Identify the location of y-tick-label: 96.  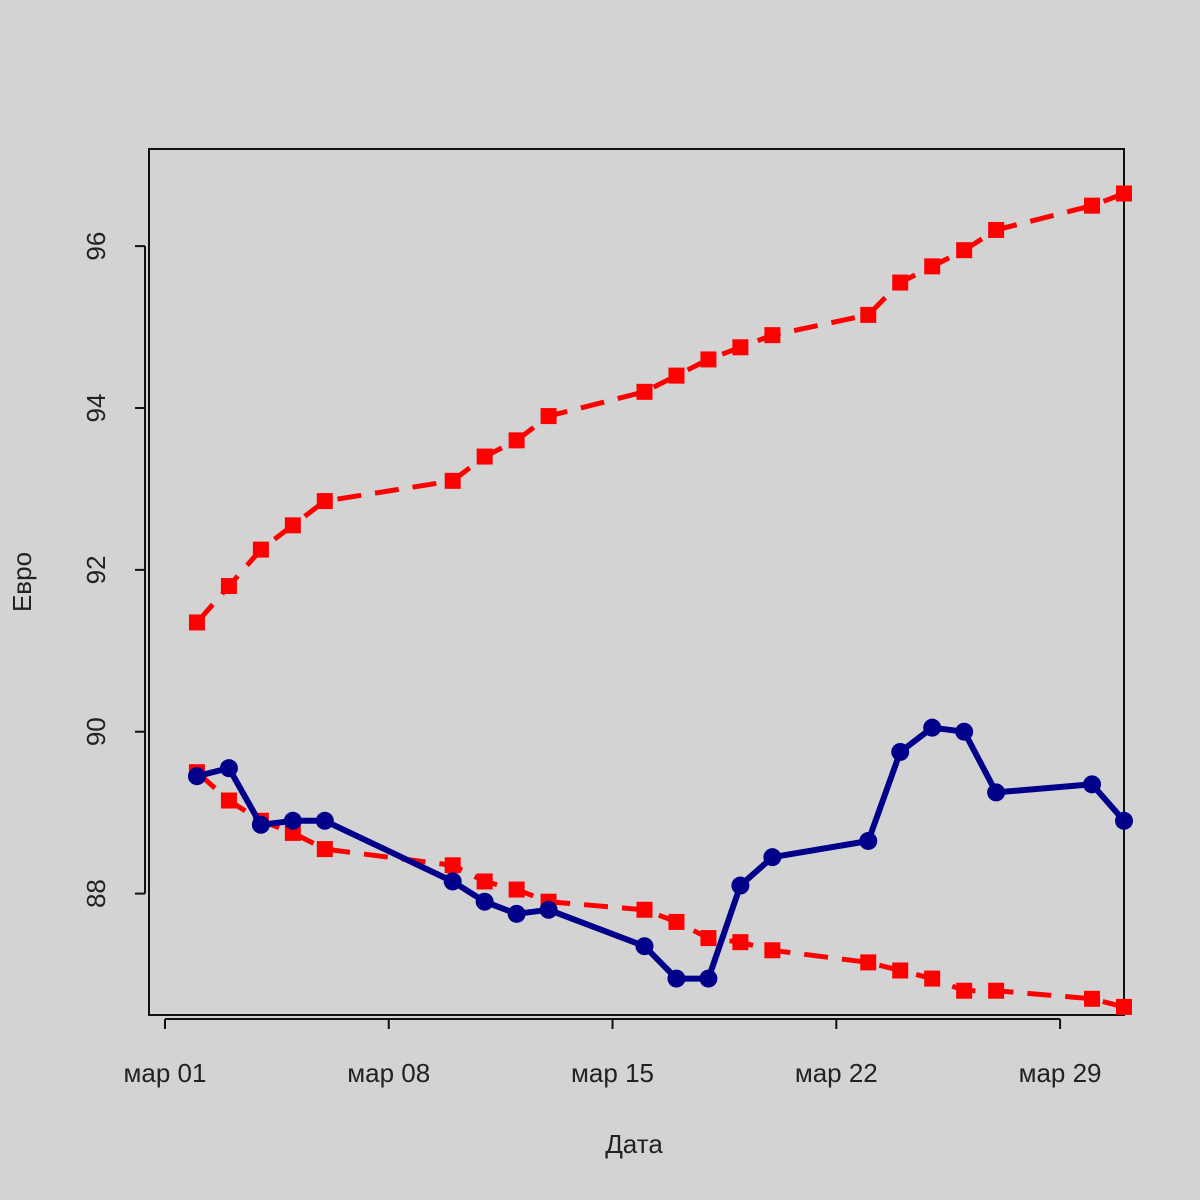
(96, 246).